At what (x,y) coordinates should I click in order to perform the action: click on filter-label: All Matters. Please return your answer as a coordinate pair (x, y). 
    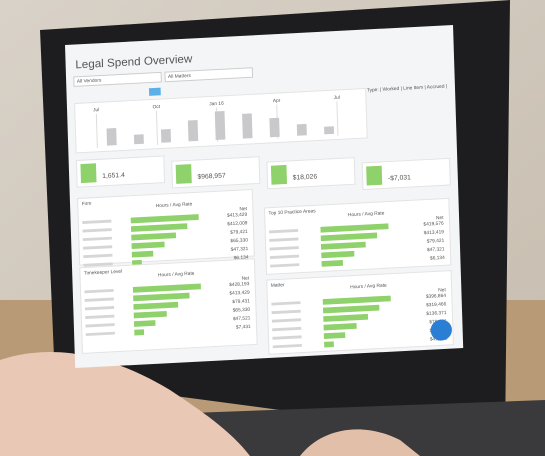
    Looking at the image, I should click on (180, 76).